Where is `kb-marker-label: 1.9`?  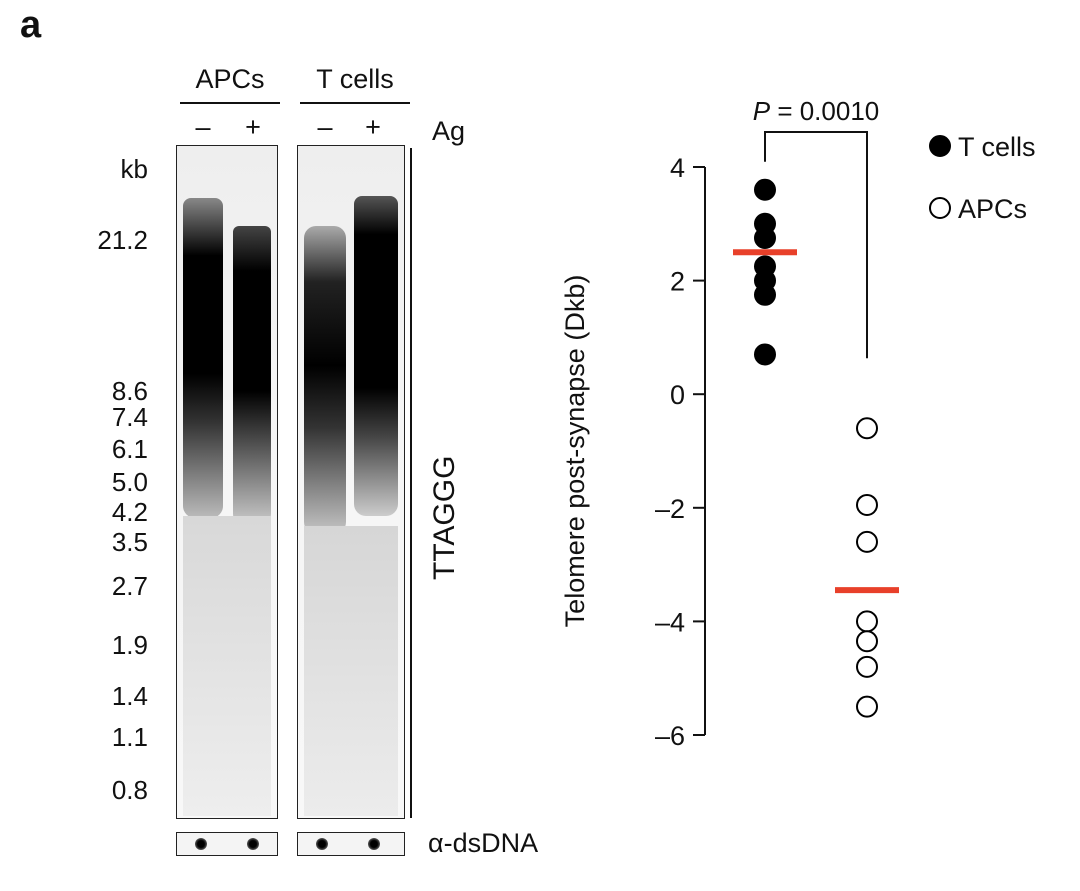
kb-marker-label: 1.9 is located at coordinates (129, 644).